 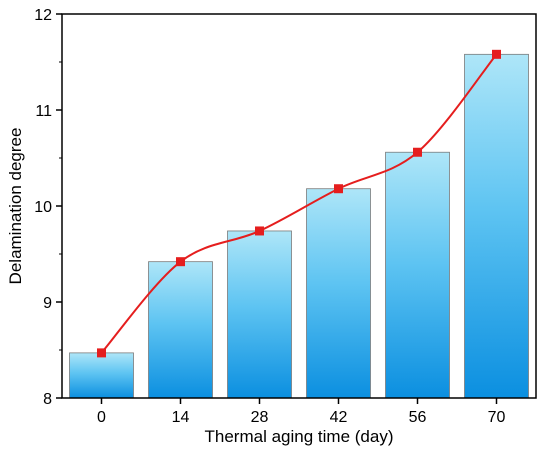 I want to click on y-axis: 8 9 10 11 12, so click(x=48, y=207).